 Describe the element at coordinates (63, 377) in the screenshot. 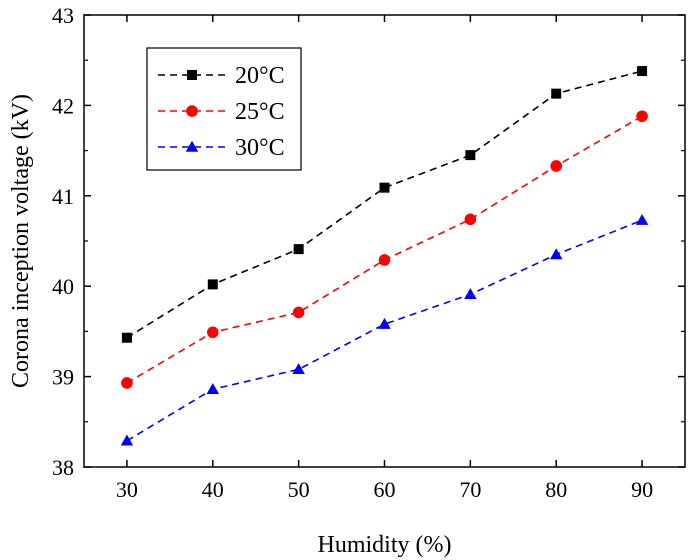

I see `y-tick-label: 39` at that location.